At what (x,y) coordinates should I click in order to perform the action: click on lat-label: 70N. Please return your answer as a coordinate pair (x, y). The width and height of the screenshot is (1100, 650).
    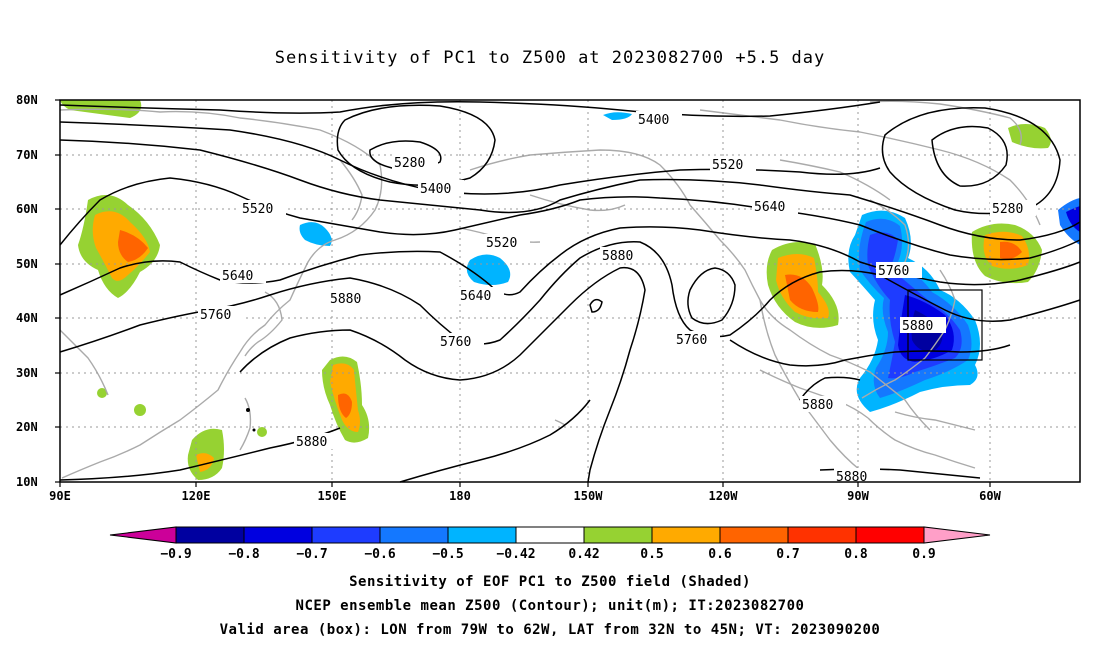
    Looking at the image, I should click on (27, 155).